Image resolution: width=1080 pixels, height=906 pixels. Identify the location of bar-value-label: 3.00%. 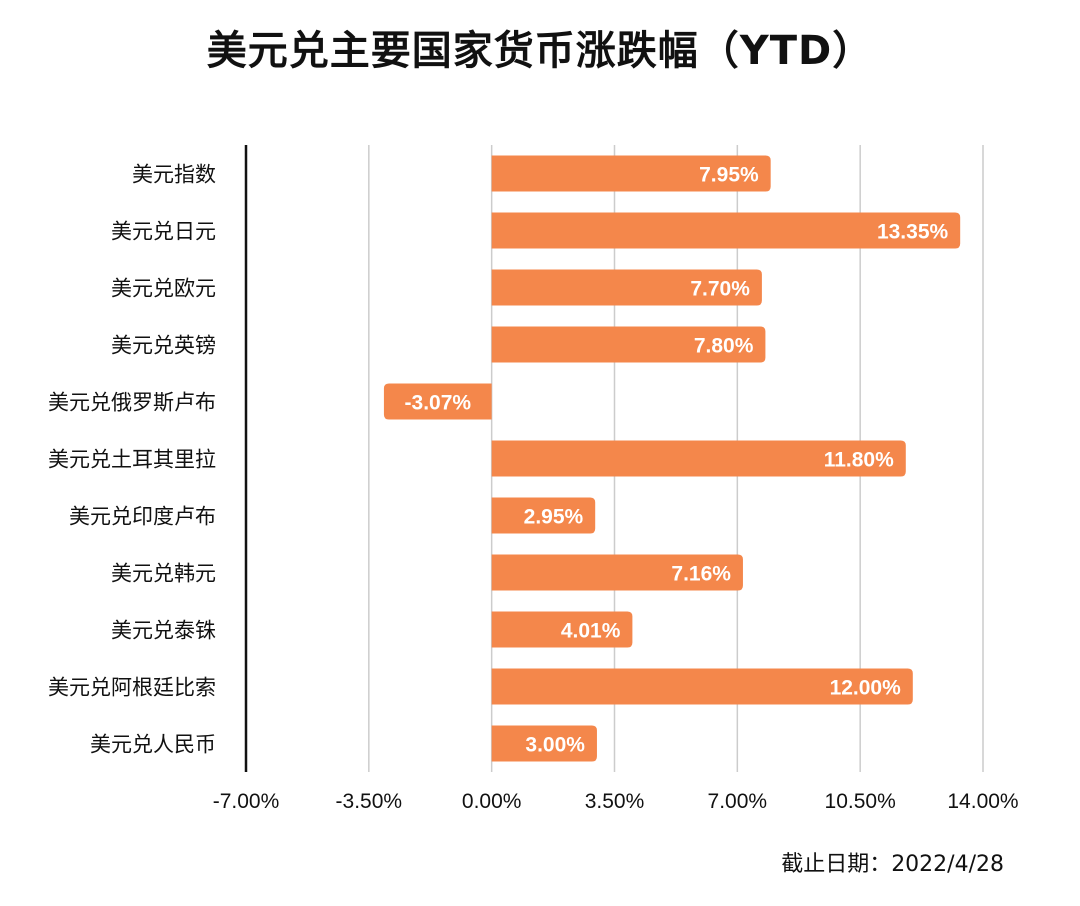
(555, 745).